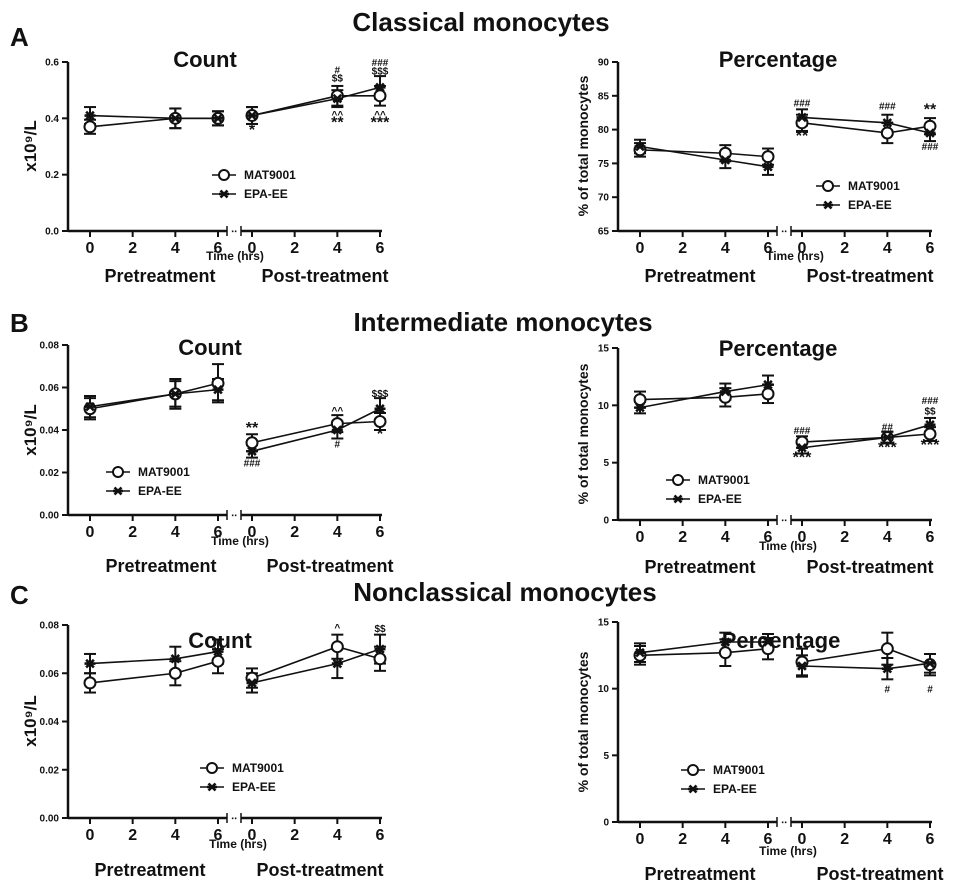  What do you see at coordinates (504, 592) in the screenshot?
I see `panel-title-c: Nonclassical monocytes` at bounding box center [504, 592].